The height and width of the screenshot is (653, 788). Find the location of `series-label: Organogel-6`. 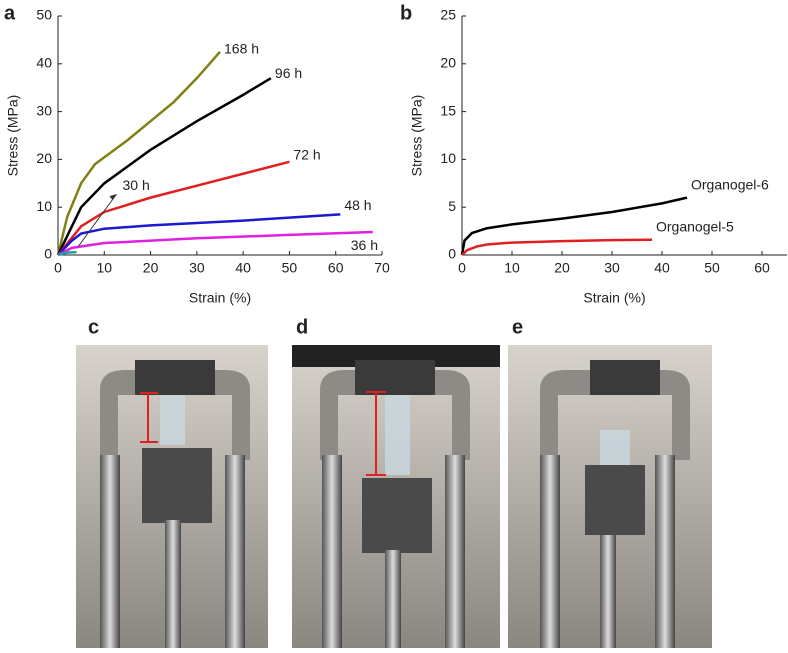

series-label: Organogel-6 is located at coordinates (730, 184).